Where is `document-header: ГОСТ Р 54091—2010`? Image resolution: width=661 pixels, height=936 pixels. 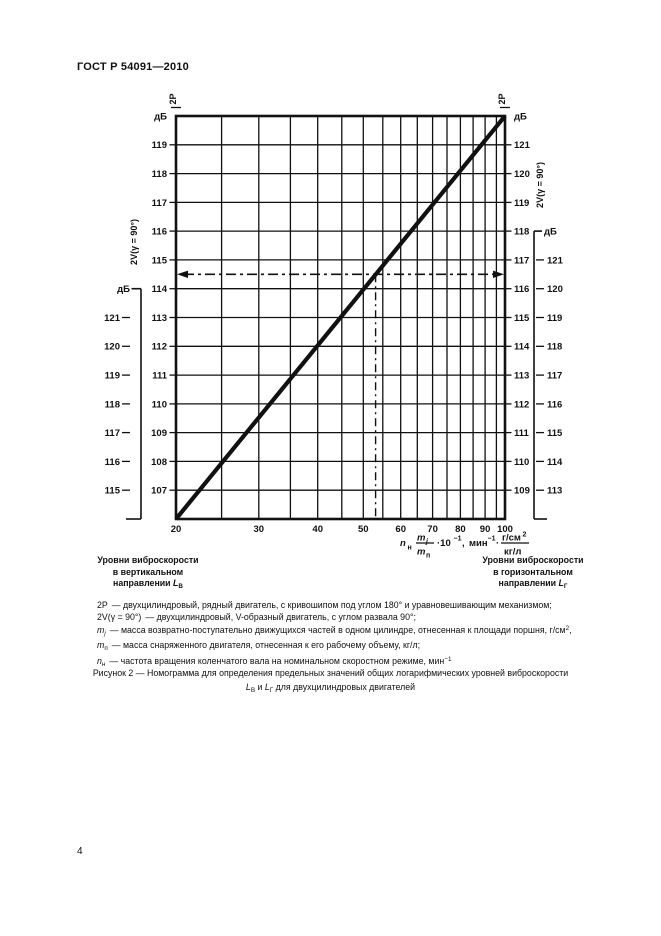 document-header: ГОСТ Р 54091—2010 is located at coordinates (133, 67).